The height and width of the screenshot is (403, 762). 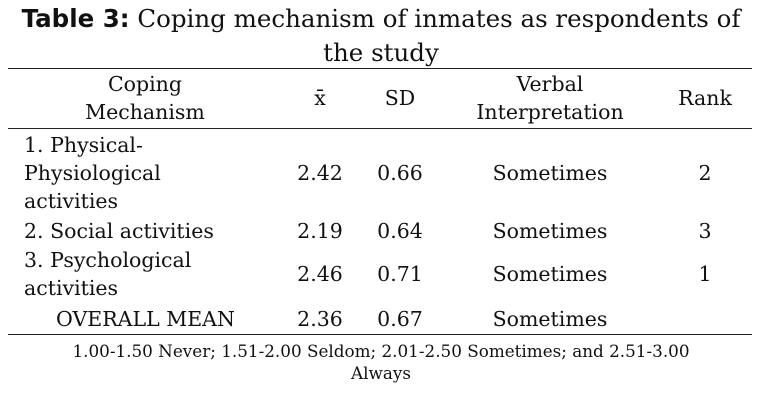 I want to click on footnote-line-2: Always, so click(x=381, y=373).